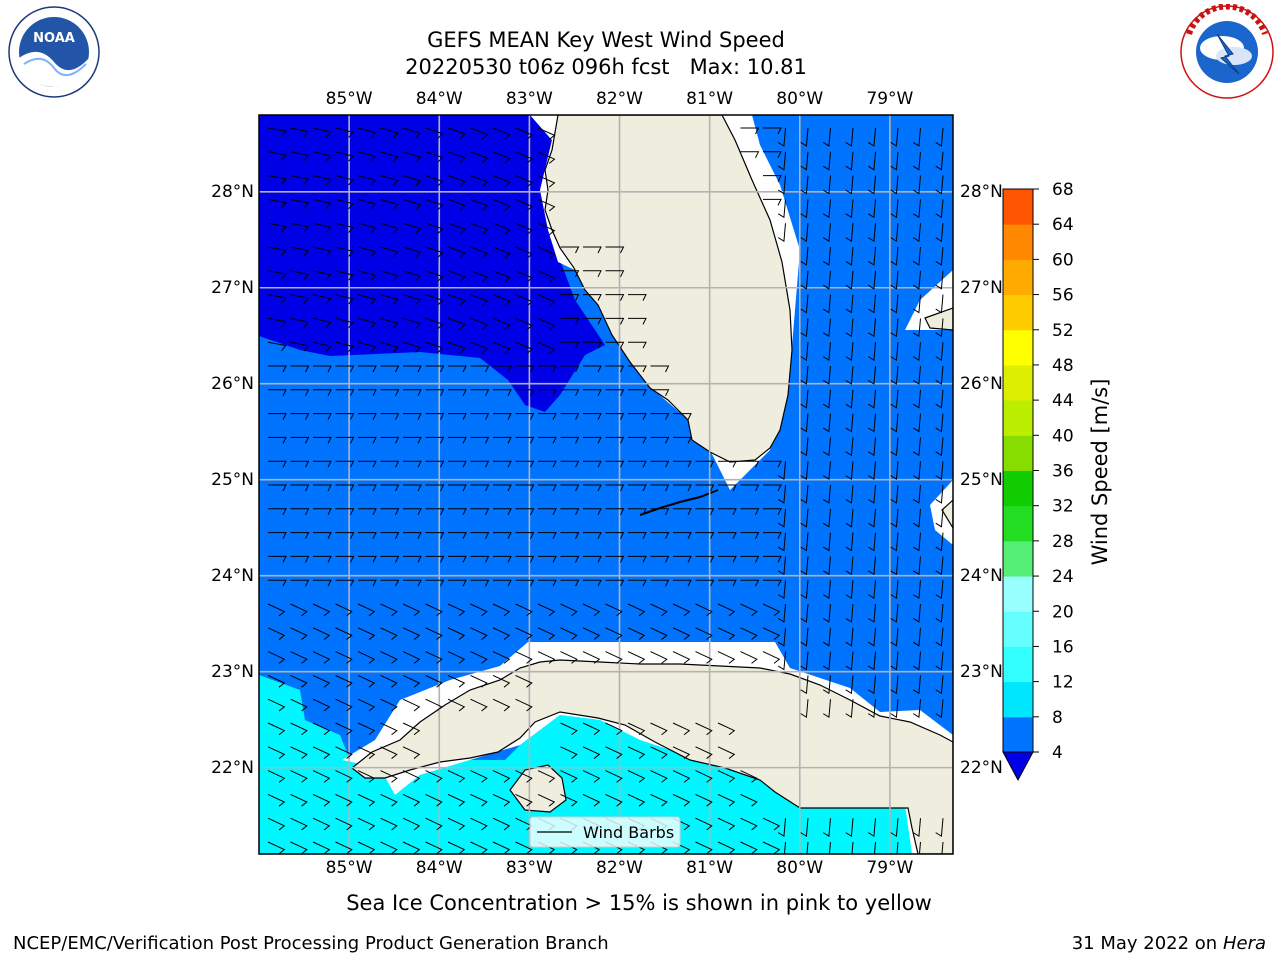 The width and height of the screenshot is (1280, 960). Describe the element at coordinates (1144, 943) in the screenshot. I see `footer-date-text: 31 May 2022 on` at that location.